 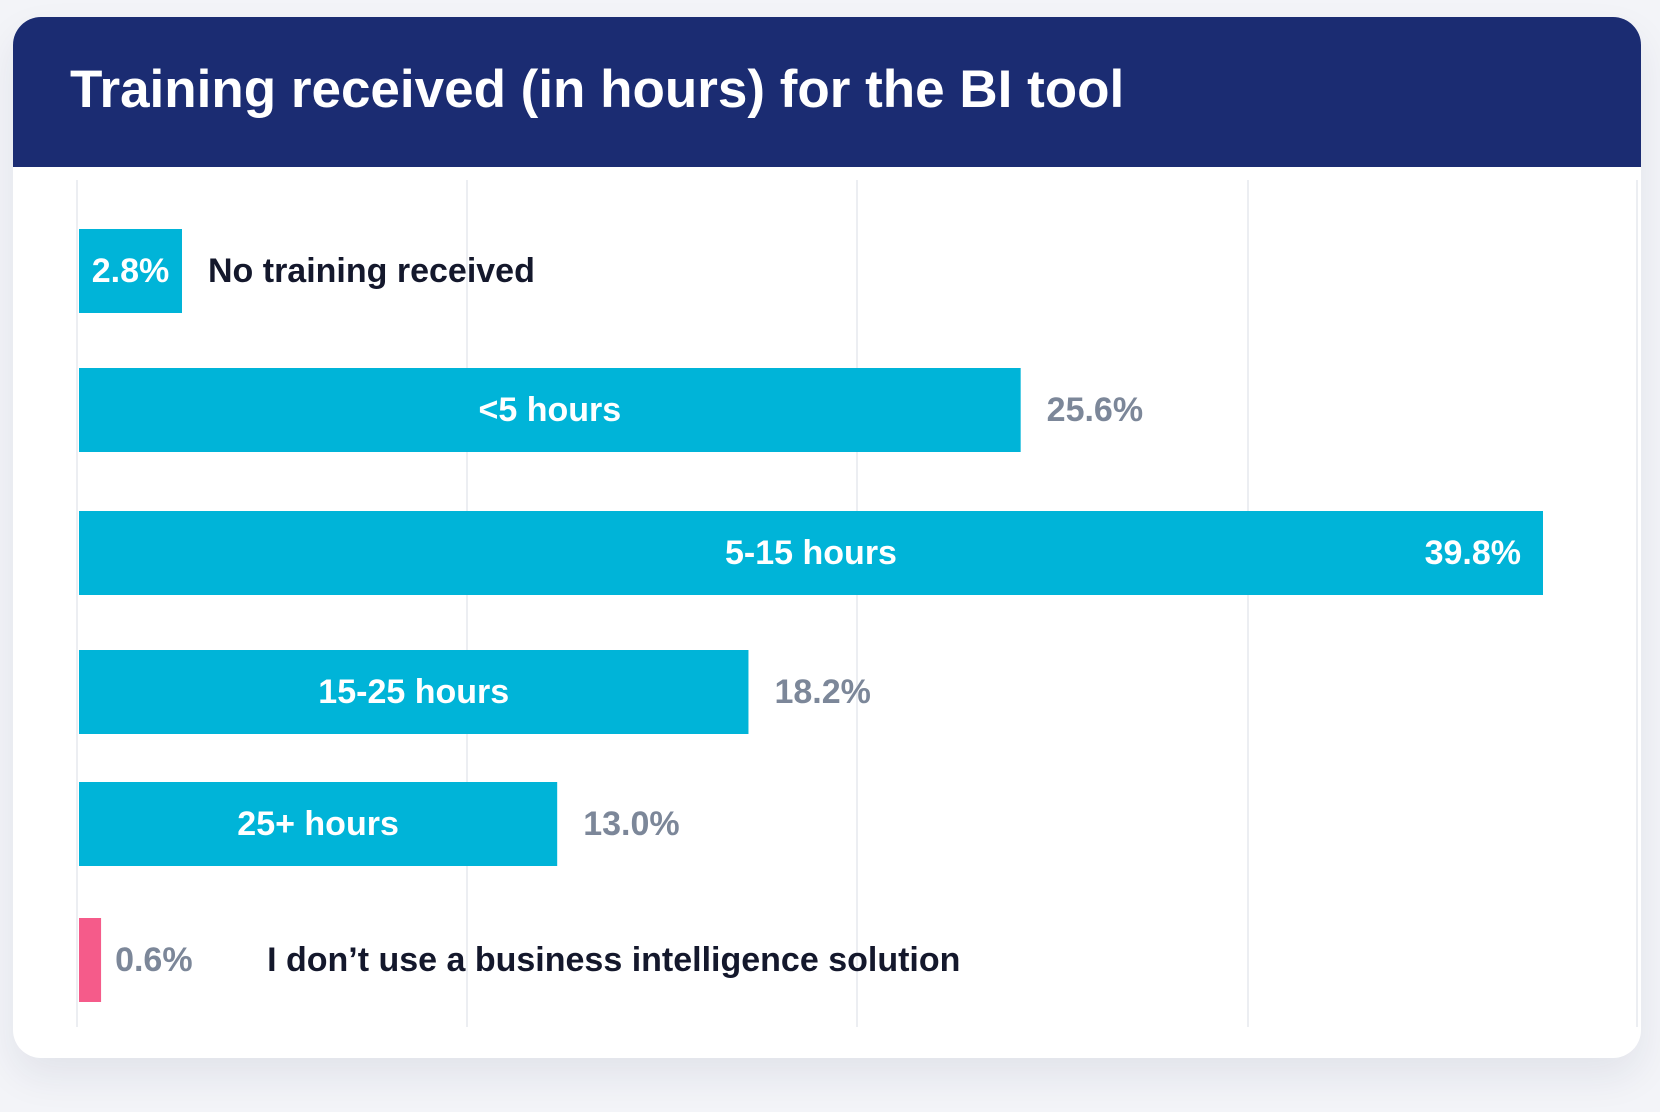 I want to click on value-label-3: 18.2%, so click(x=822, y=692).